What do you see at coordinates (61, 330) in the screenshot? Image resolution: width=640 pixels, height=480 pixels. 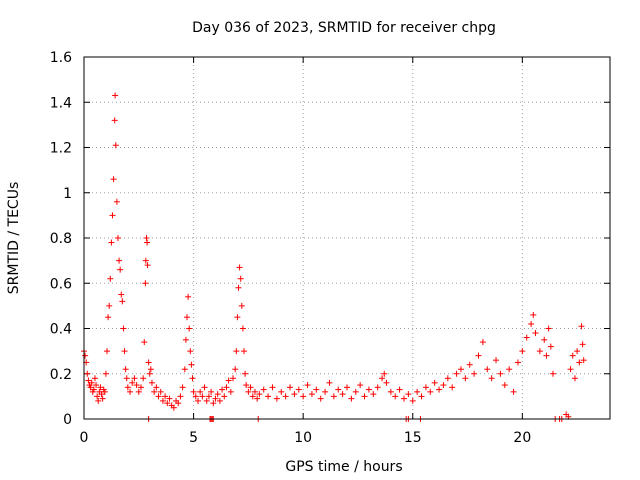 I see `y-tick-label: 0.4` at bounding box center [61, 330].